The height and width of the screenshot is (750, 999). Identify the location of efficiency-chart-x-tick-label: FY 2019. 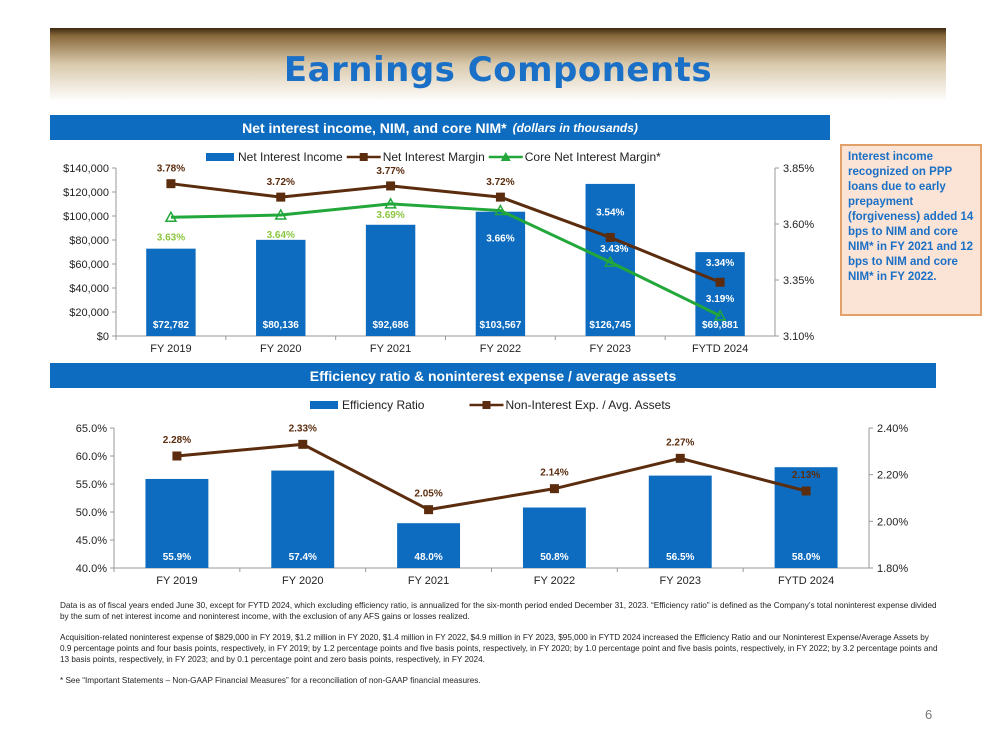
(176, 581).